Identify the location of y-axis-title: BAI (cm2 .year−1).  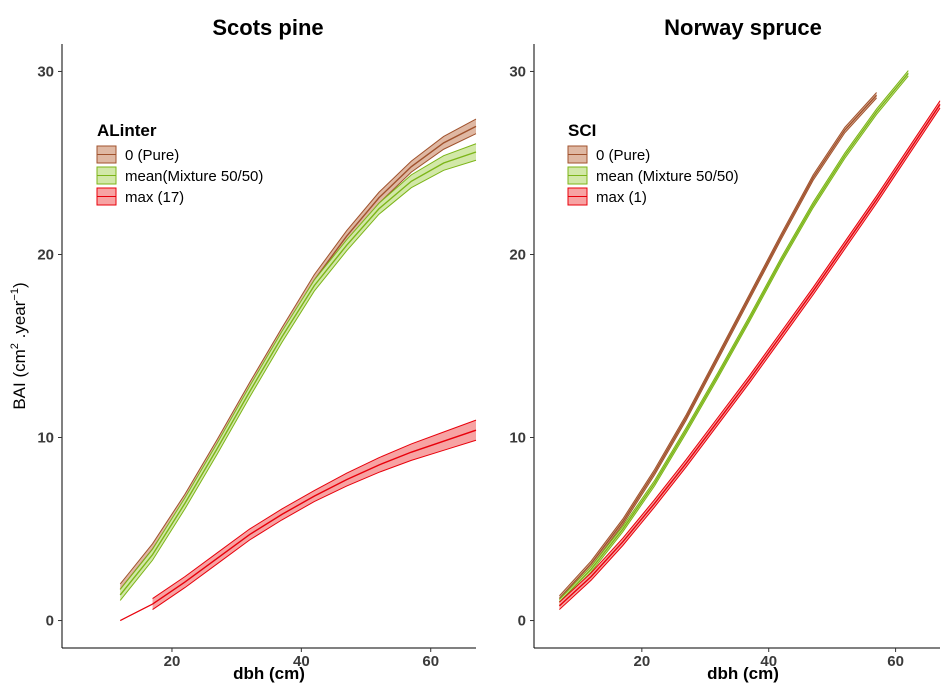
(19, 345).